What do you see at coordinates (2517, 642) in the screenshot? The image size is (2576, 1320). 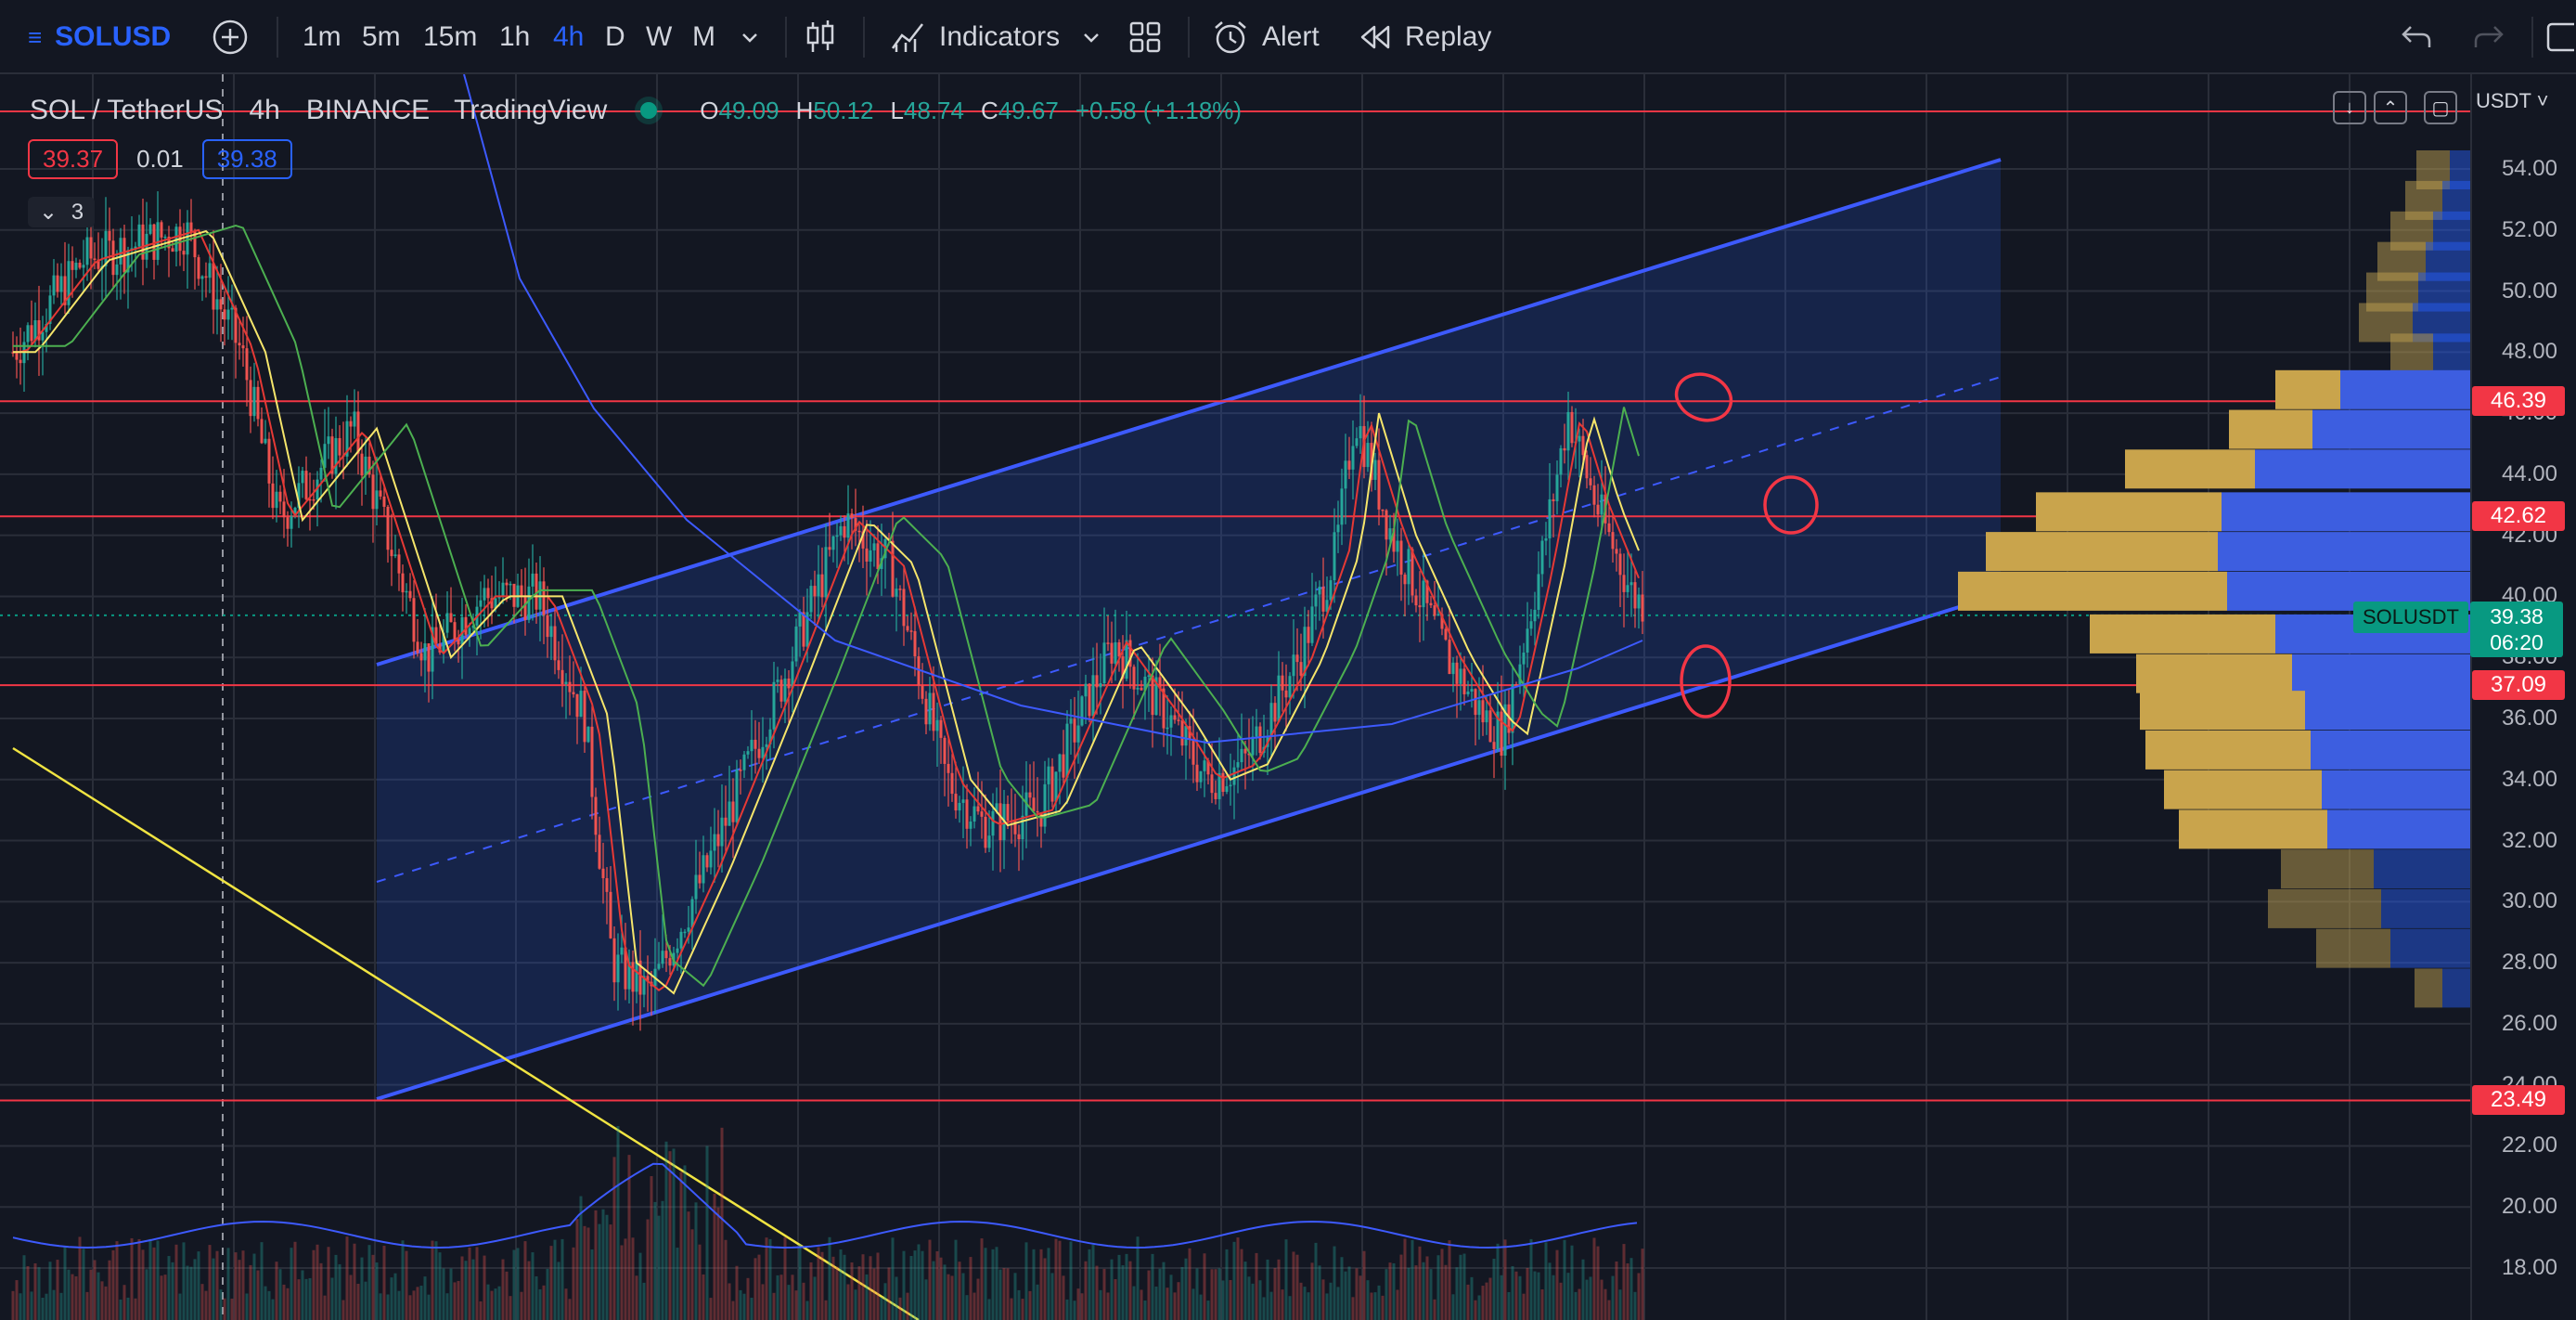 I see `bar-countdown: 06:20` at bounding box center [2517, 642].